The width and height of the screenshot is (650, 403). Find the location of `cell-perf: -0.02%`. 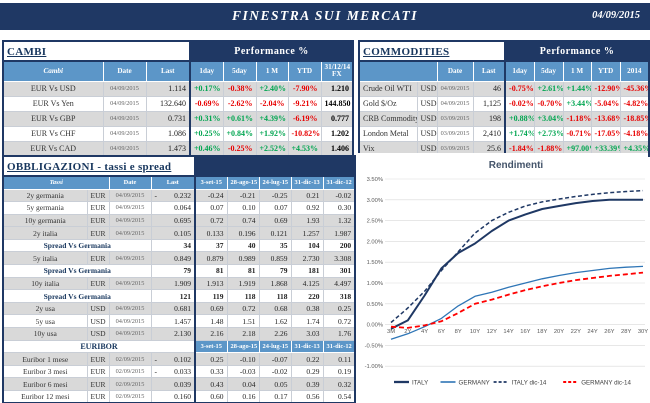

cell-perf: -0.02% is located at coordinates (519, 103).